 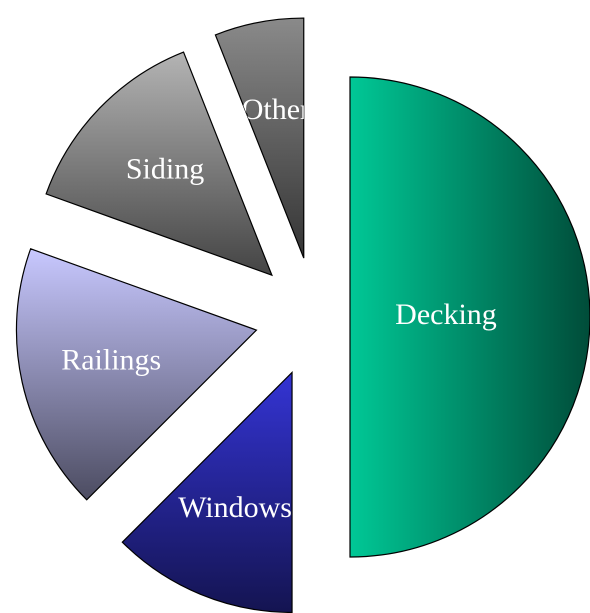 What do you see at coordinates (276, 109) in the screenshot?
I see `slice-label: Other` at bounding box center [276, 109].